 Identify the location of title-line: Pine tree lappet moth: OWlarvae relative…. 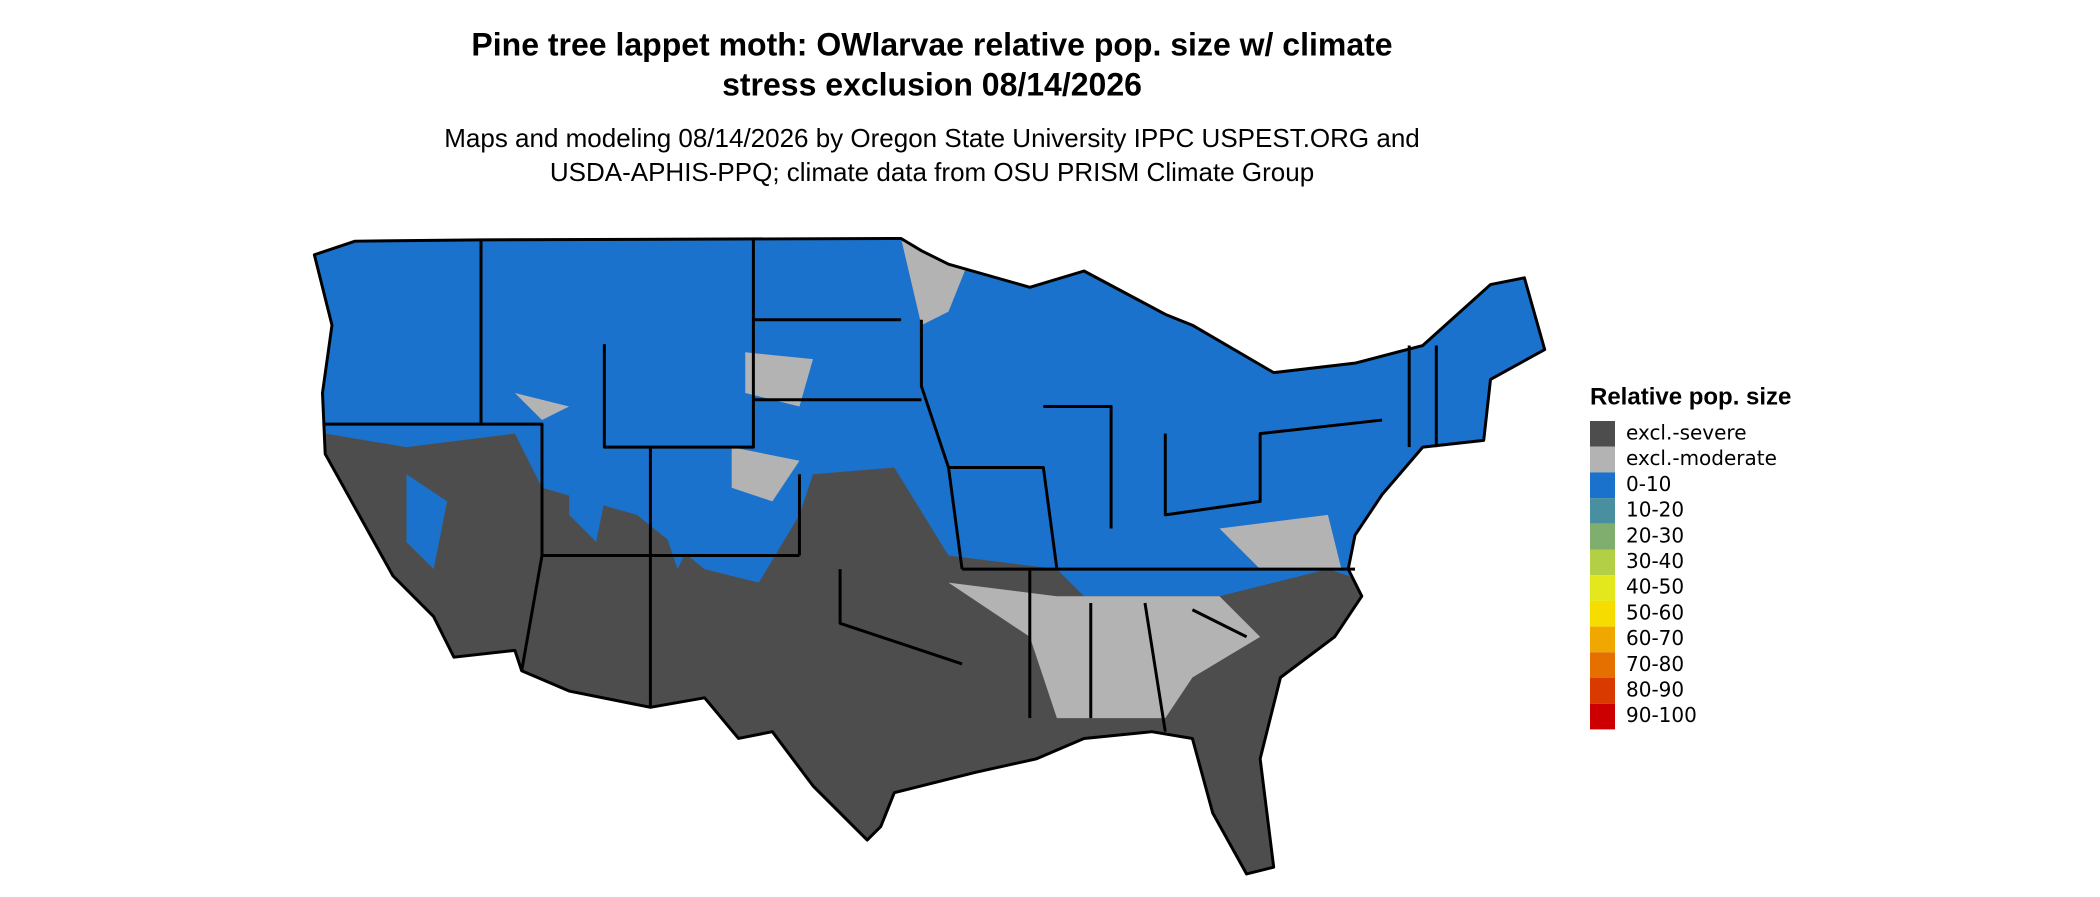
(931, 44).